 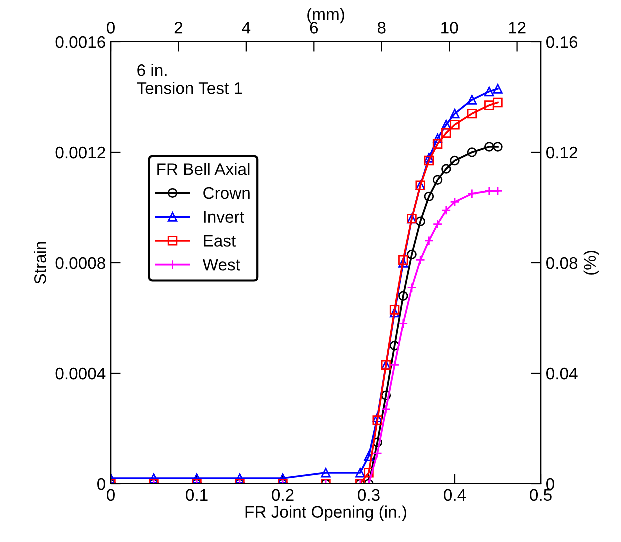 What do you see at coordinates (562, 152) in the screenshot?
I see `y2-tick-label: 0.12` at bounding box center [562, 152].